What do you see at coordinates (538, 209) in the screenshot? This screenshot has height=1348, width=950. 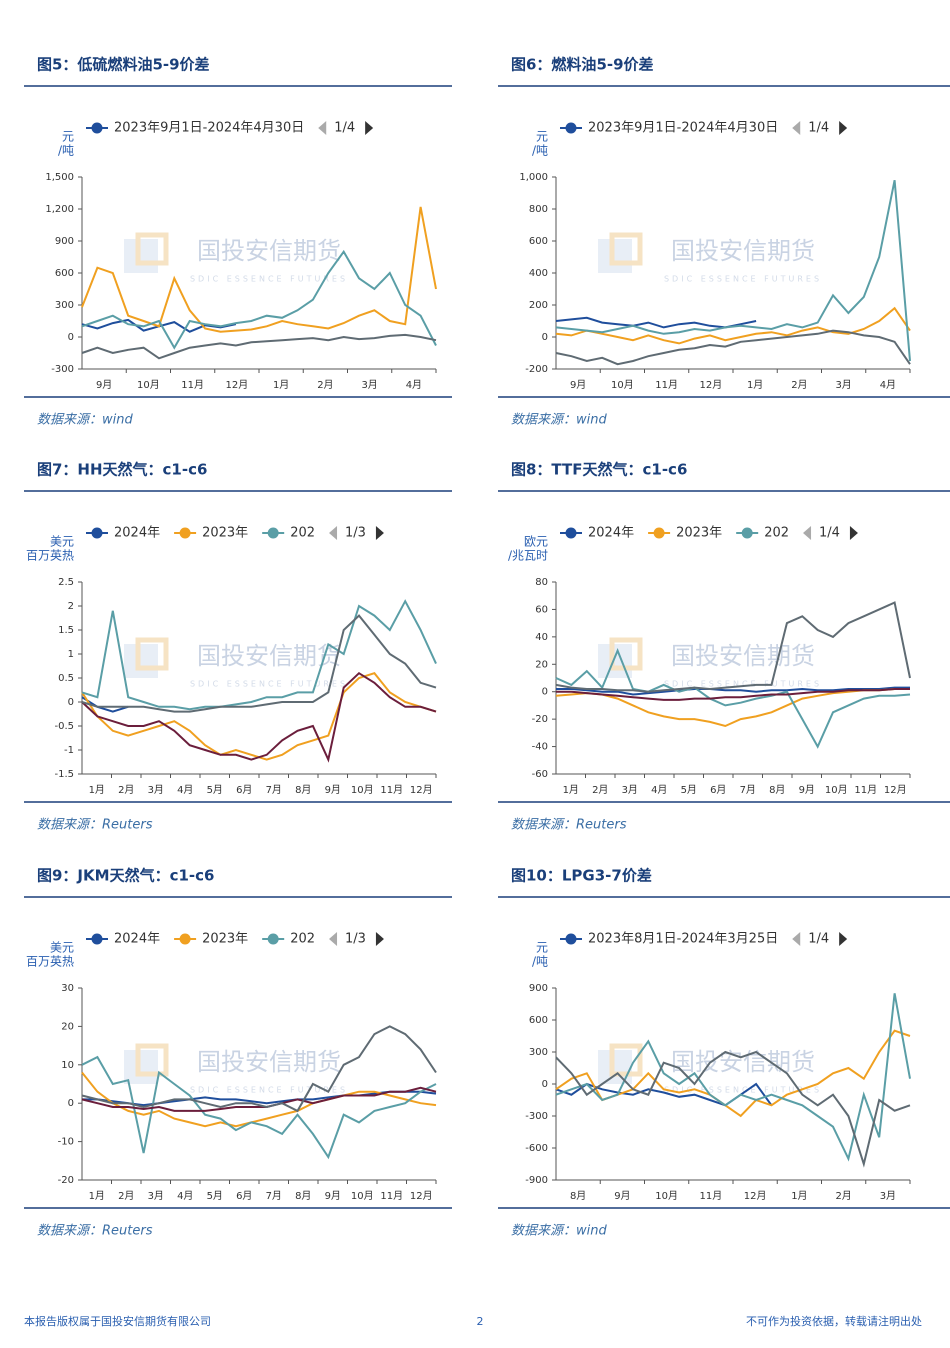 I see `y-tick-label: 800` at bounding box center [538, 209].